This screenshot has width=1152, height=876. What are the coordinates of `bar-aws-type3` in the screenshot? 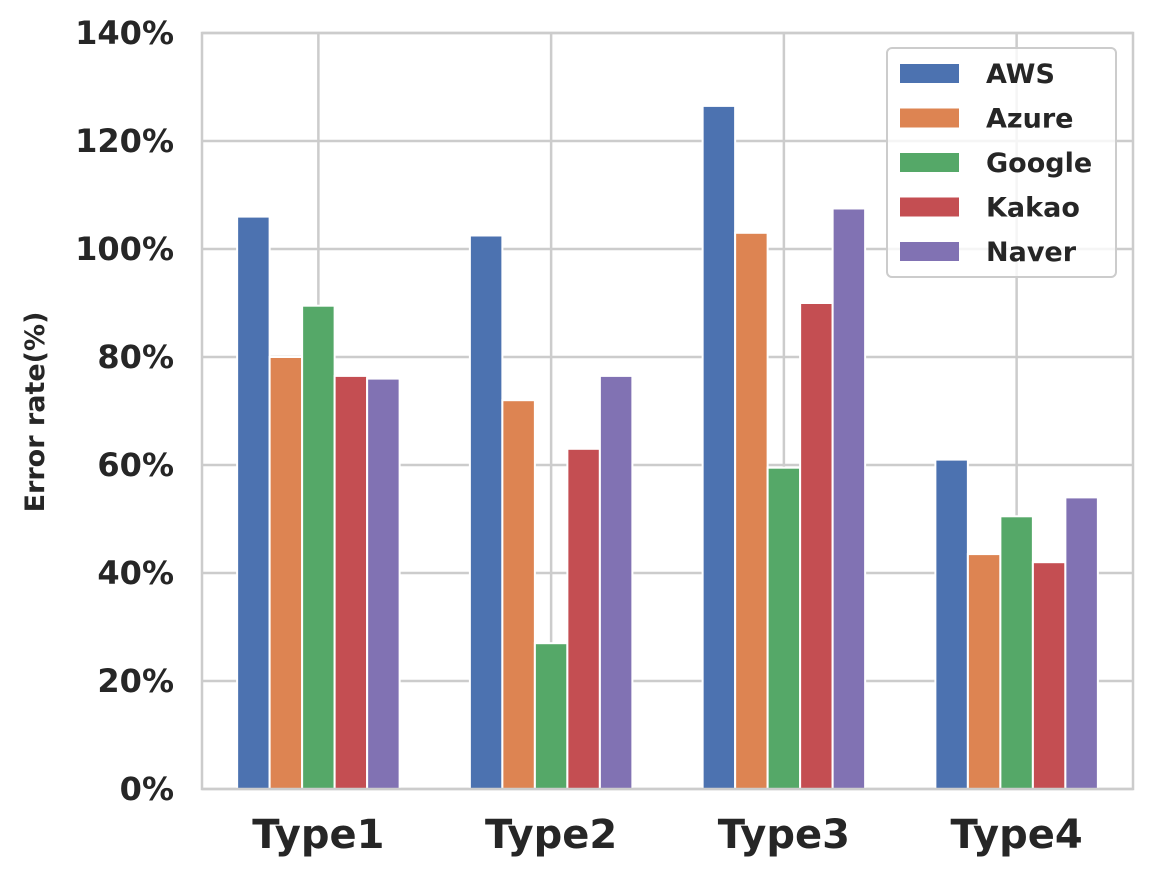 It's located at (719, 447).